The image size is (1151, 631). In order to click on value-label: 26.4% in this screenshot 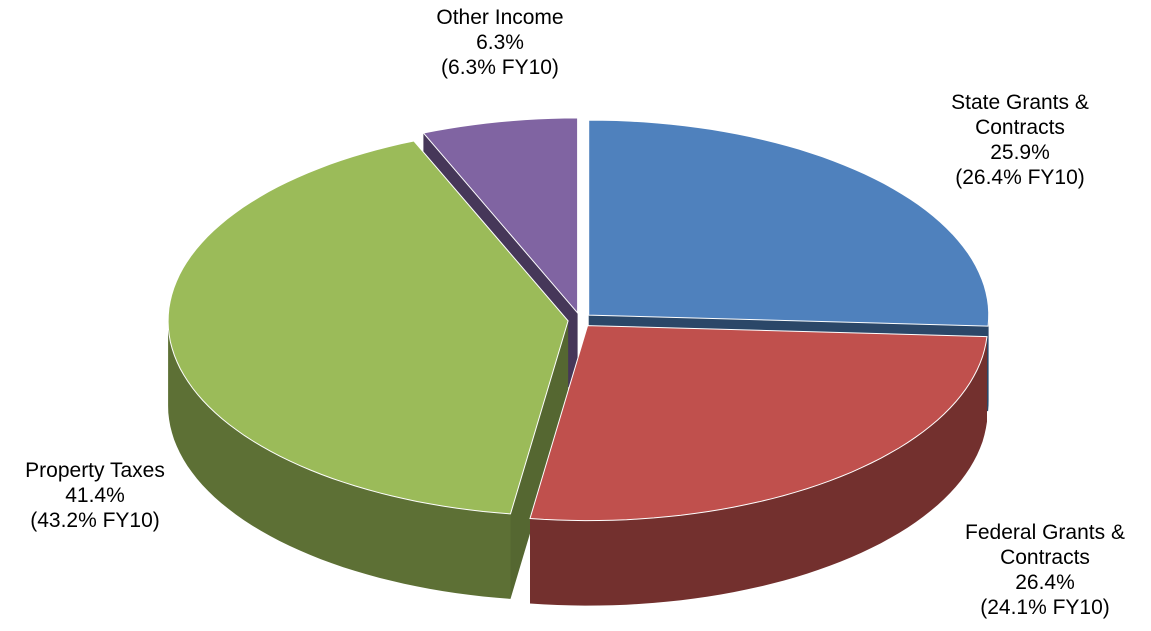, I will do `click(1045, 582)`.